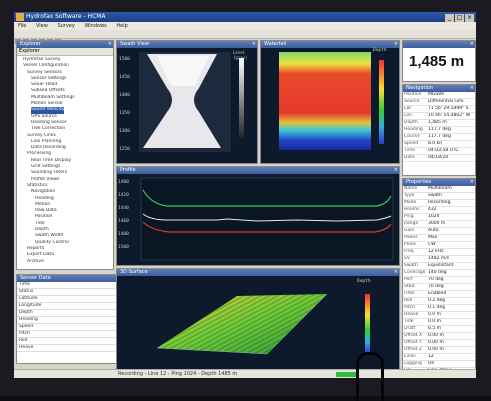 The height and width of the screenshot is (401, 491). What do you see at coordinates (65, 117) in the screenshot?
I see `tree-item: GPS Source` at bounding box center [65, 117].